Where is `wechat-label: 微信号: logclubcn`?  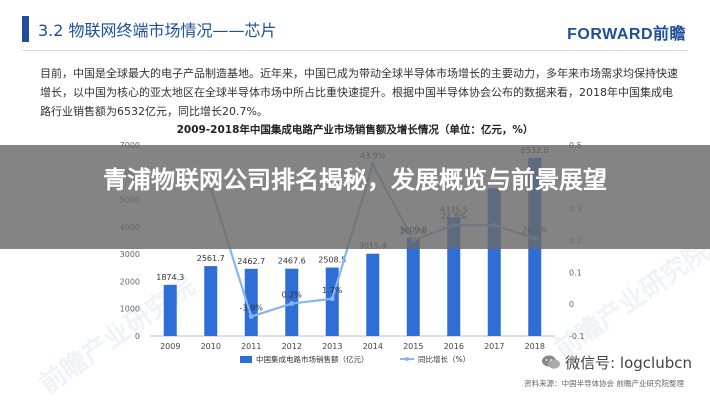
wechat-label: 微信号: logclubcn is located at coordinates (628, 363).